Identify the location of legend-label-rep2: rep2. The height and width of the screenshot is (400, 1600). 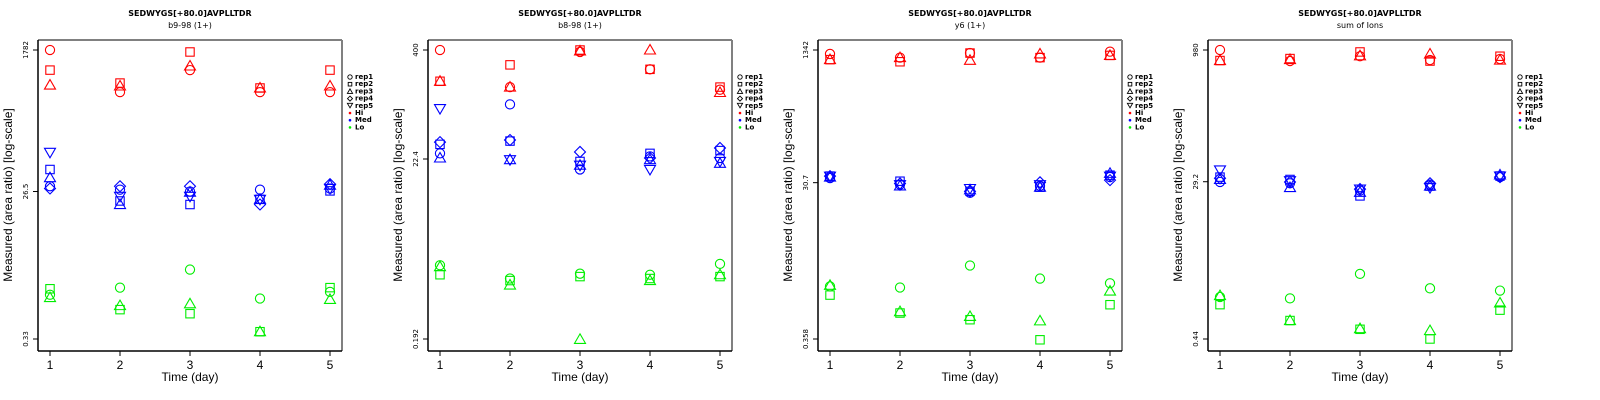
(1534, 84).